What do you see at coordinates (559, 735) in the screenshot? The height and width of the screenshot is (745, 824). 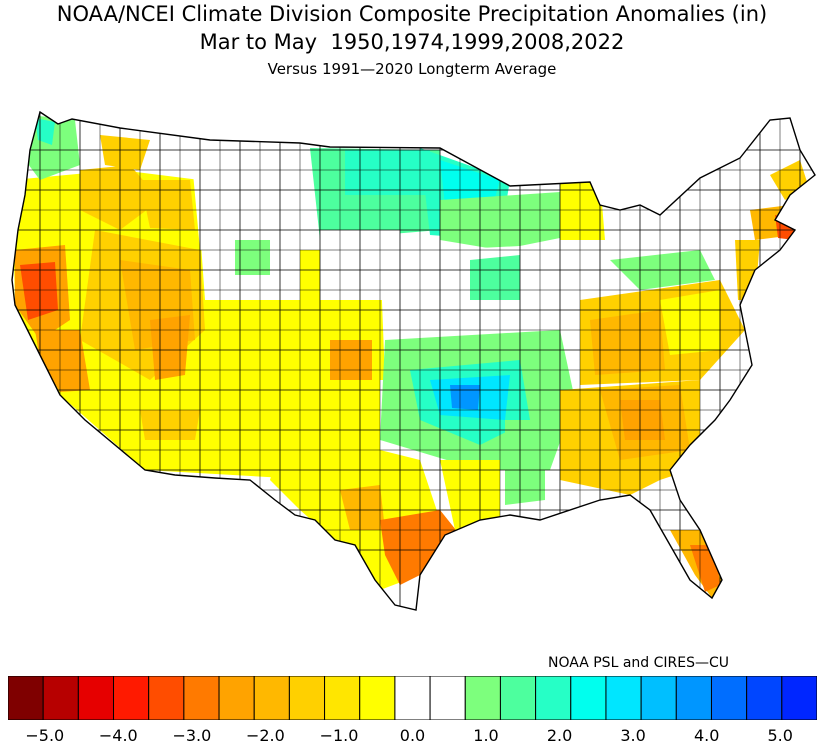 I see `colorbar-tick-label: 2.0` at bounding box center [559, 735].